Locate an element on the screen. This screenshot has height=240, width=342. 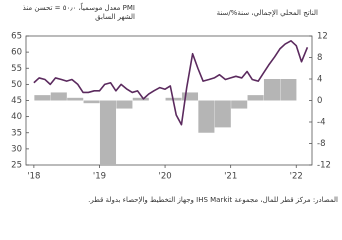
y-tick-label: 40 is located at coordinates (16, 117).